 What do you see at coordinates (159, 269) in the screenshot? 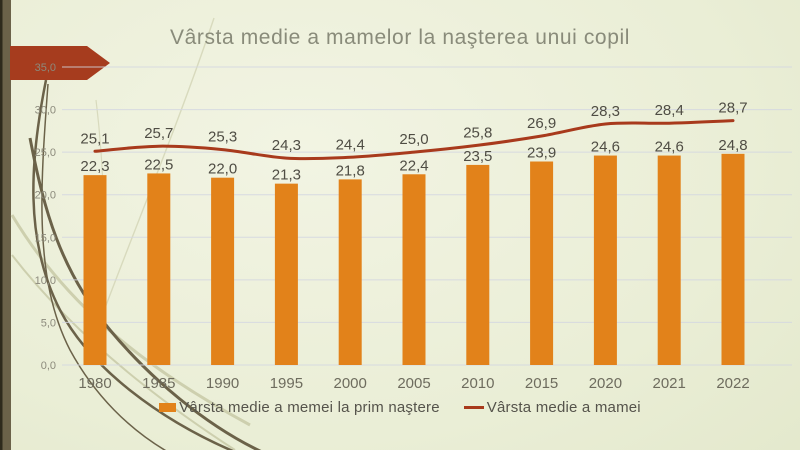
I see `bar-1985` at bounding box center [159, 269].